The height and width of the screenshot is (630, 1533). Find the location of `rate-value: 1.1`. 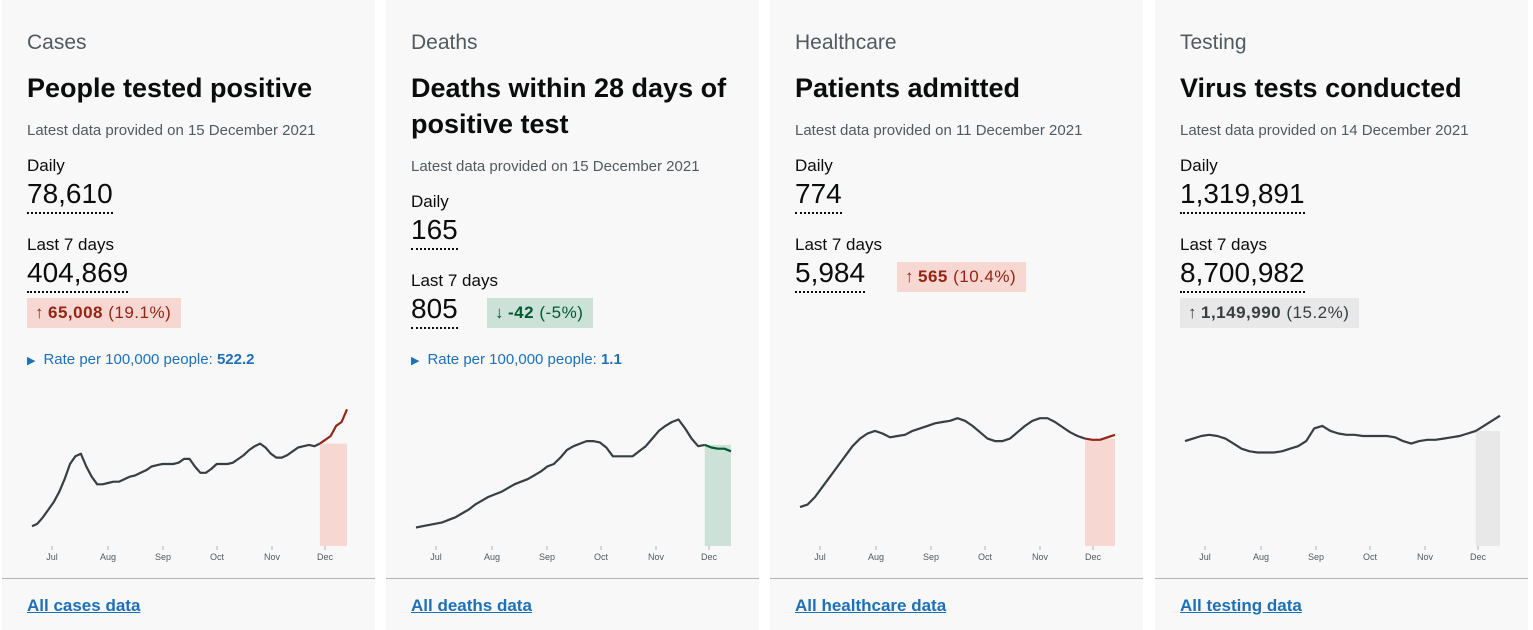

rate-value: 1.1 is located at coordinates (611, 359).